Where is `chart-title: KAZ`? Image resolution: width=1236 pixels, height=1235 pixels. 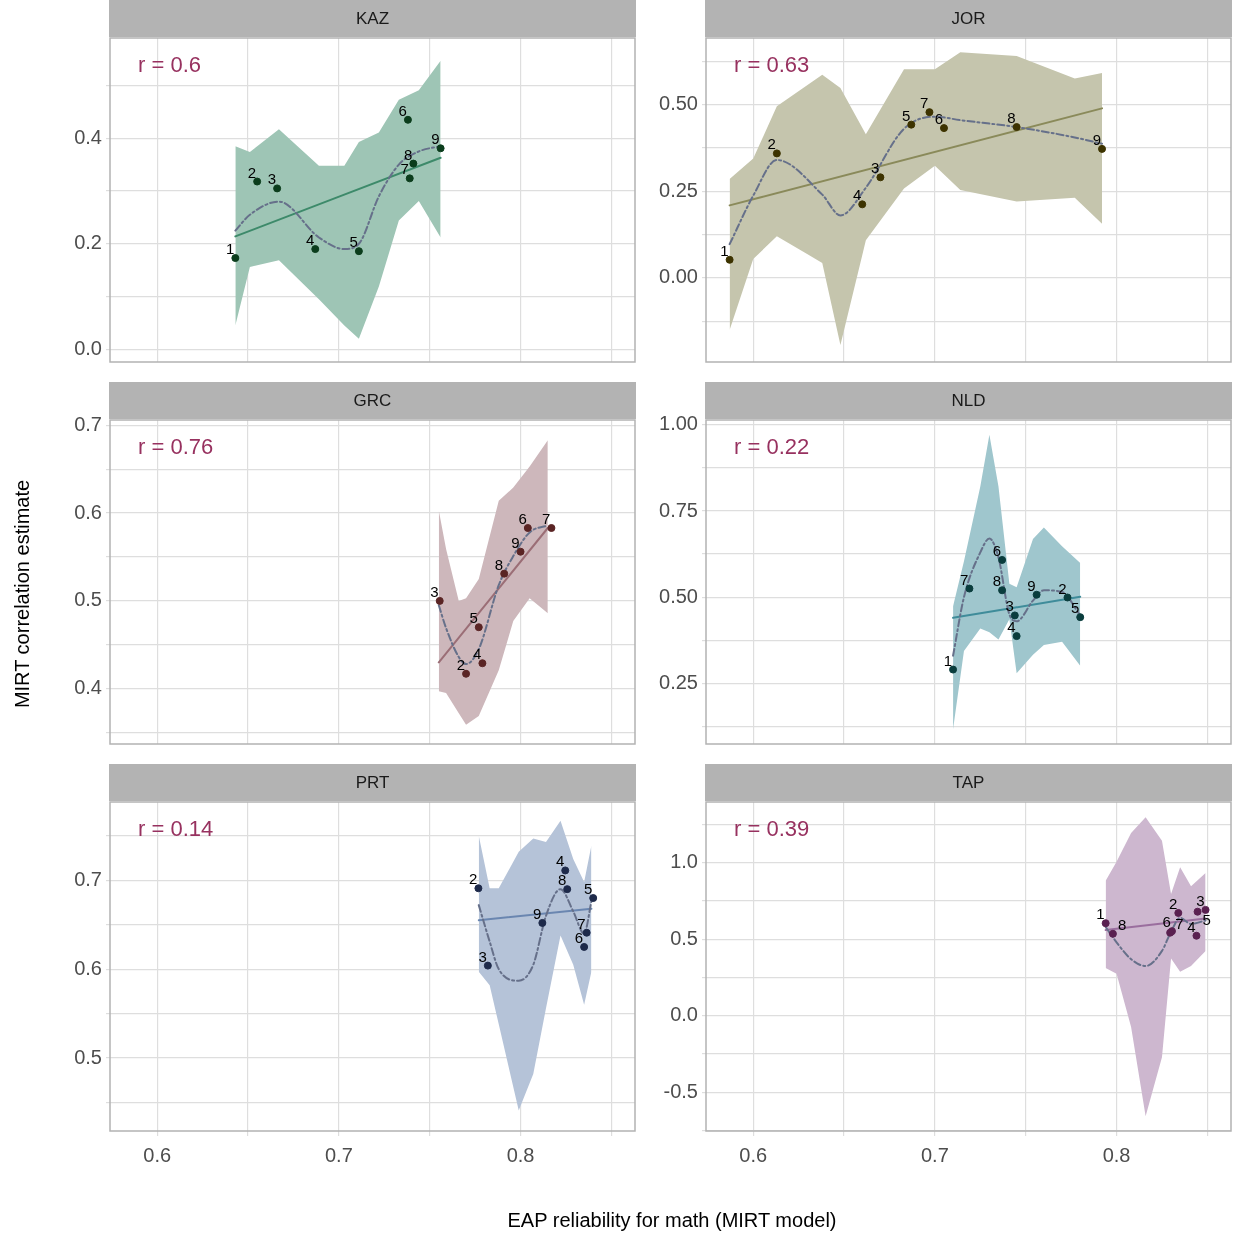
chart-title: KAZ is located at coordinates (372, 18).